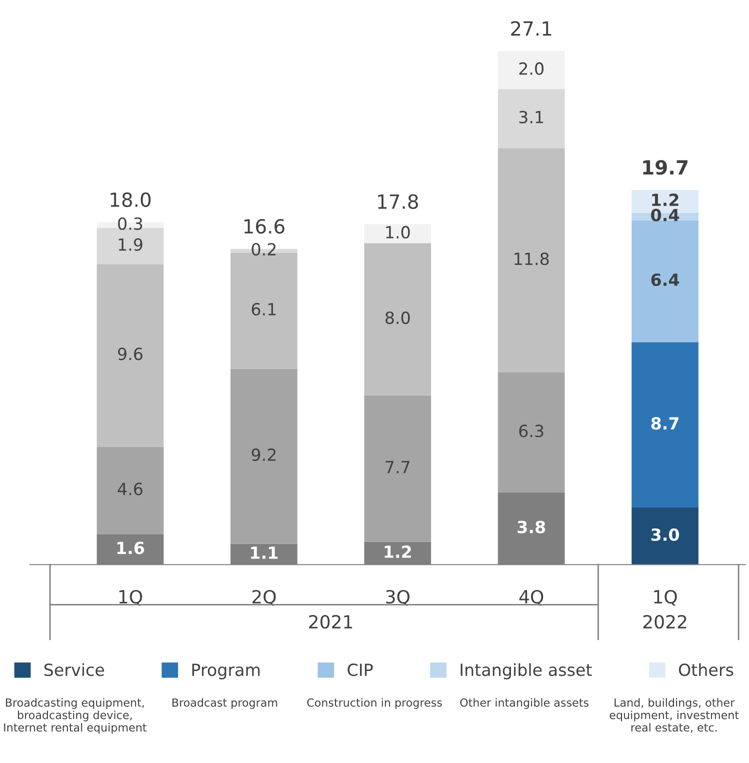 This screenshot has height=763, width=749. Describe the element at coordinates (130, 548) in the screenshot. I see `data-label: 1.6` at that location.